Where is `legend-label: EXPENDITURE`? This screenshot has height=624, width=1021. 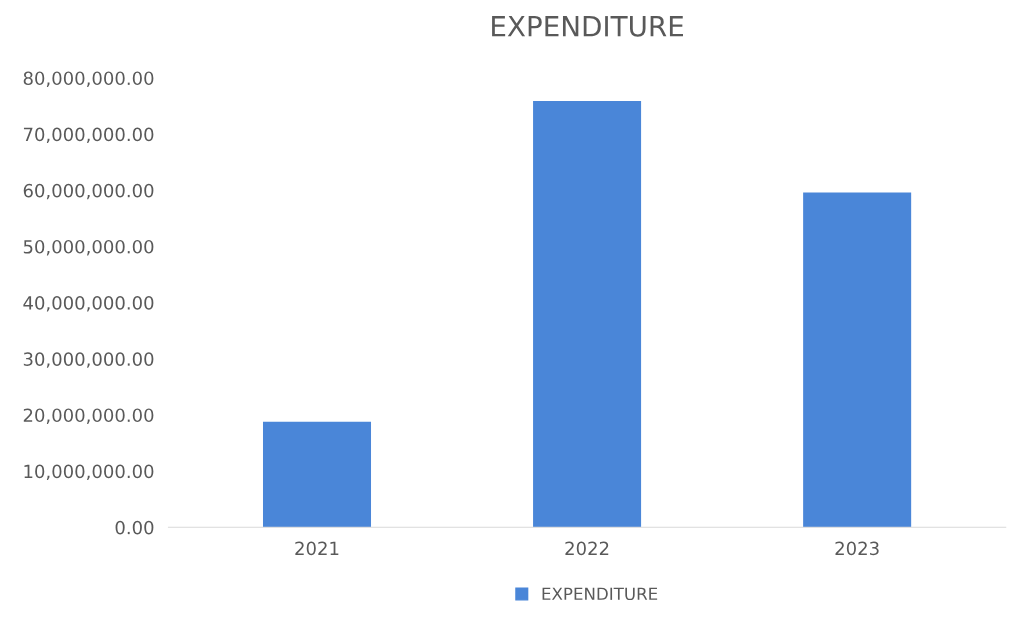
legend-label: EXPENDITURE is located at coordinates (600, 594).